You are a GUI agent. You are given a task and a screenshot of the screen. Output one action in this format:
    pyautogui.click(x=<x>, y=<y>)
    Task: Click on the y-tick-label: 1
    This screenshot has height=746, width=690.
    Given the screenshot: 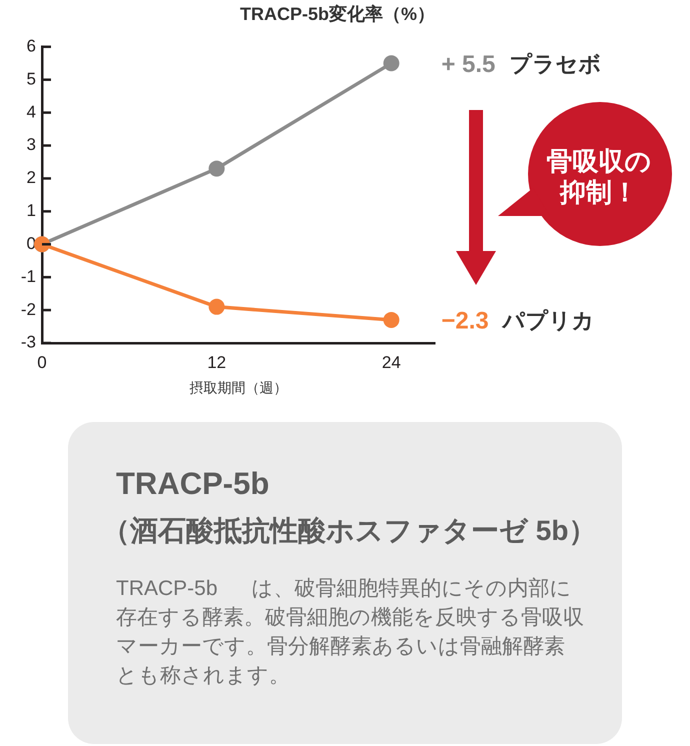 What is the action you would take?
    pyautogui.click(x=31, y=210)
    